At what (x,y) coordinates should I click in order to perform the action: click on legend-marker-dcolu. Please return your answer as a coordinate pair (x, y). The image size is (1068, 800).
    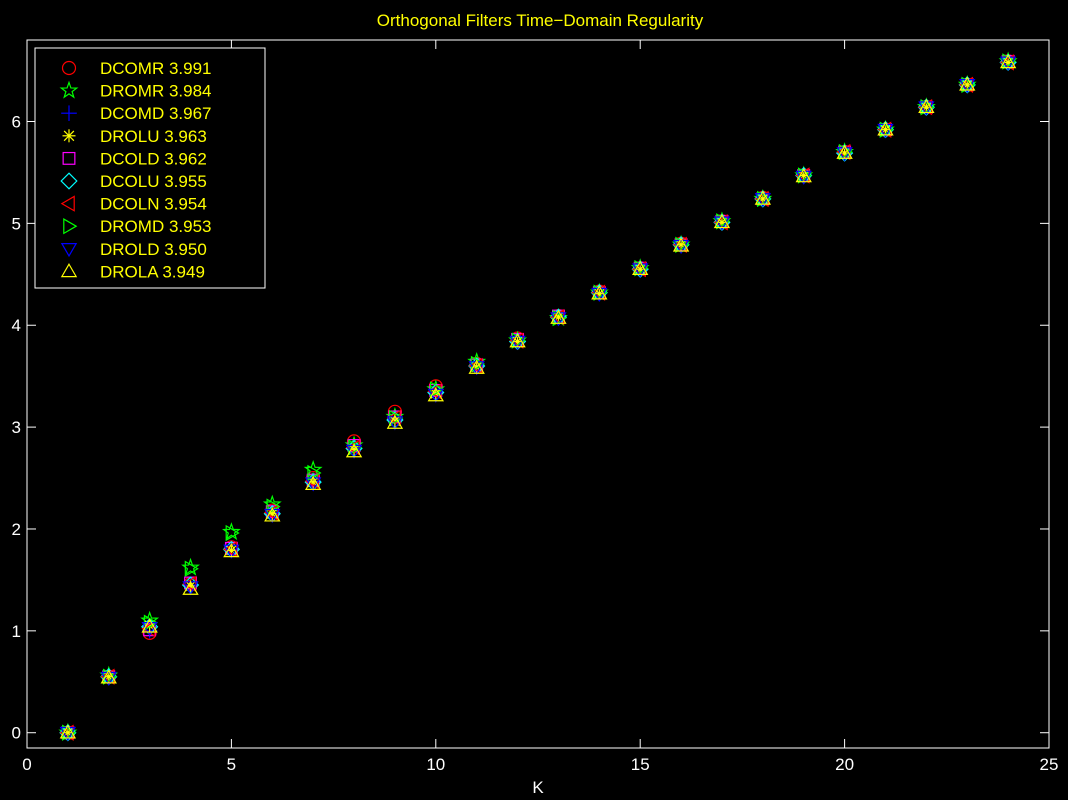
    Looking at the image, I should click on (69, 181).